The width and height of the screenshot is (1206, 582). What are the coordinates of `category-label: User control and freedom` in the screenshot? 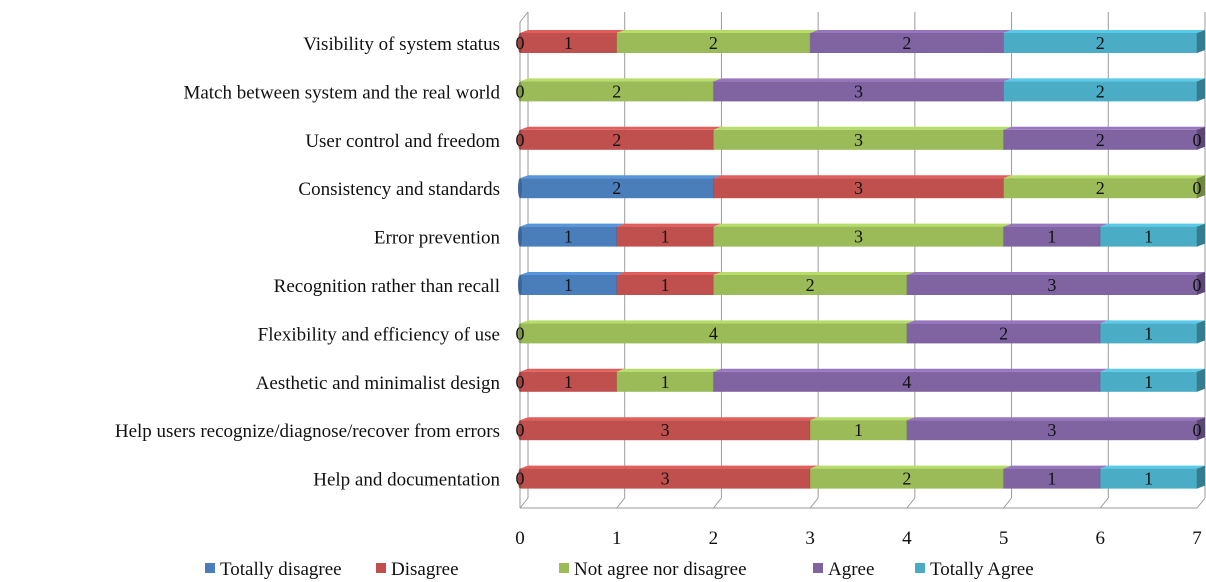 It's located at (402, 141).